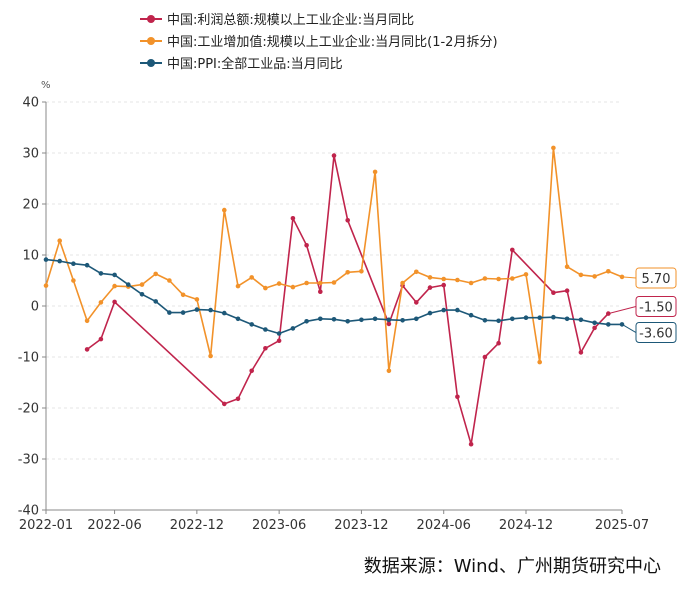  I want to click on y-tick-label: 0, so click(35, 307).